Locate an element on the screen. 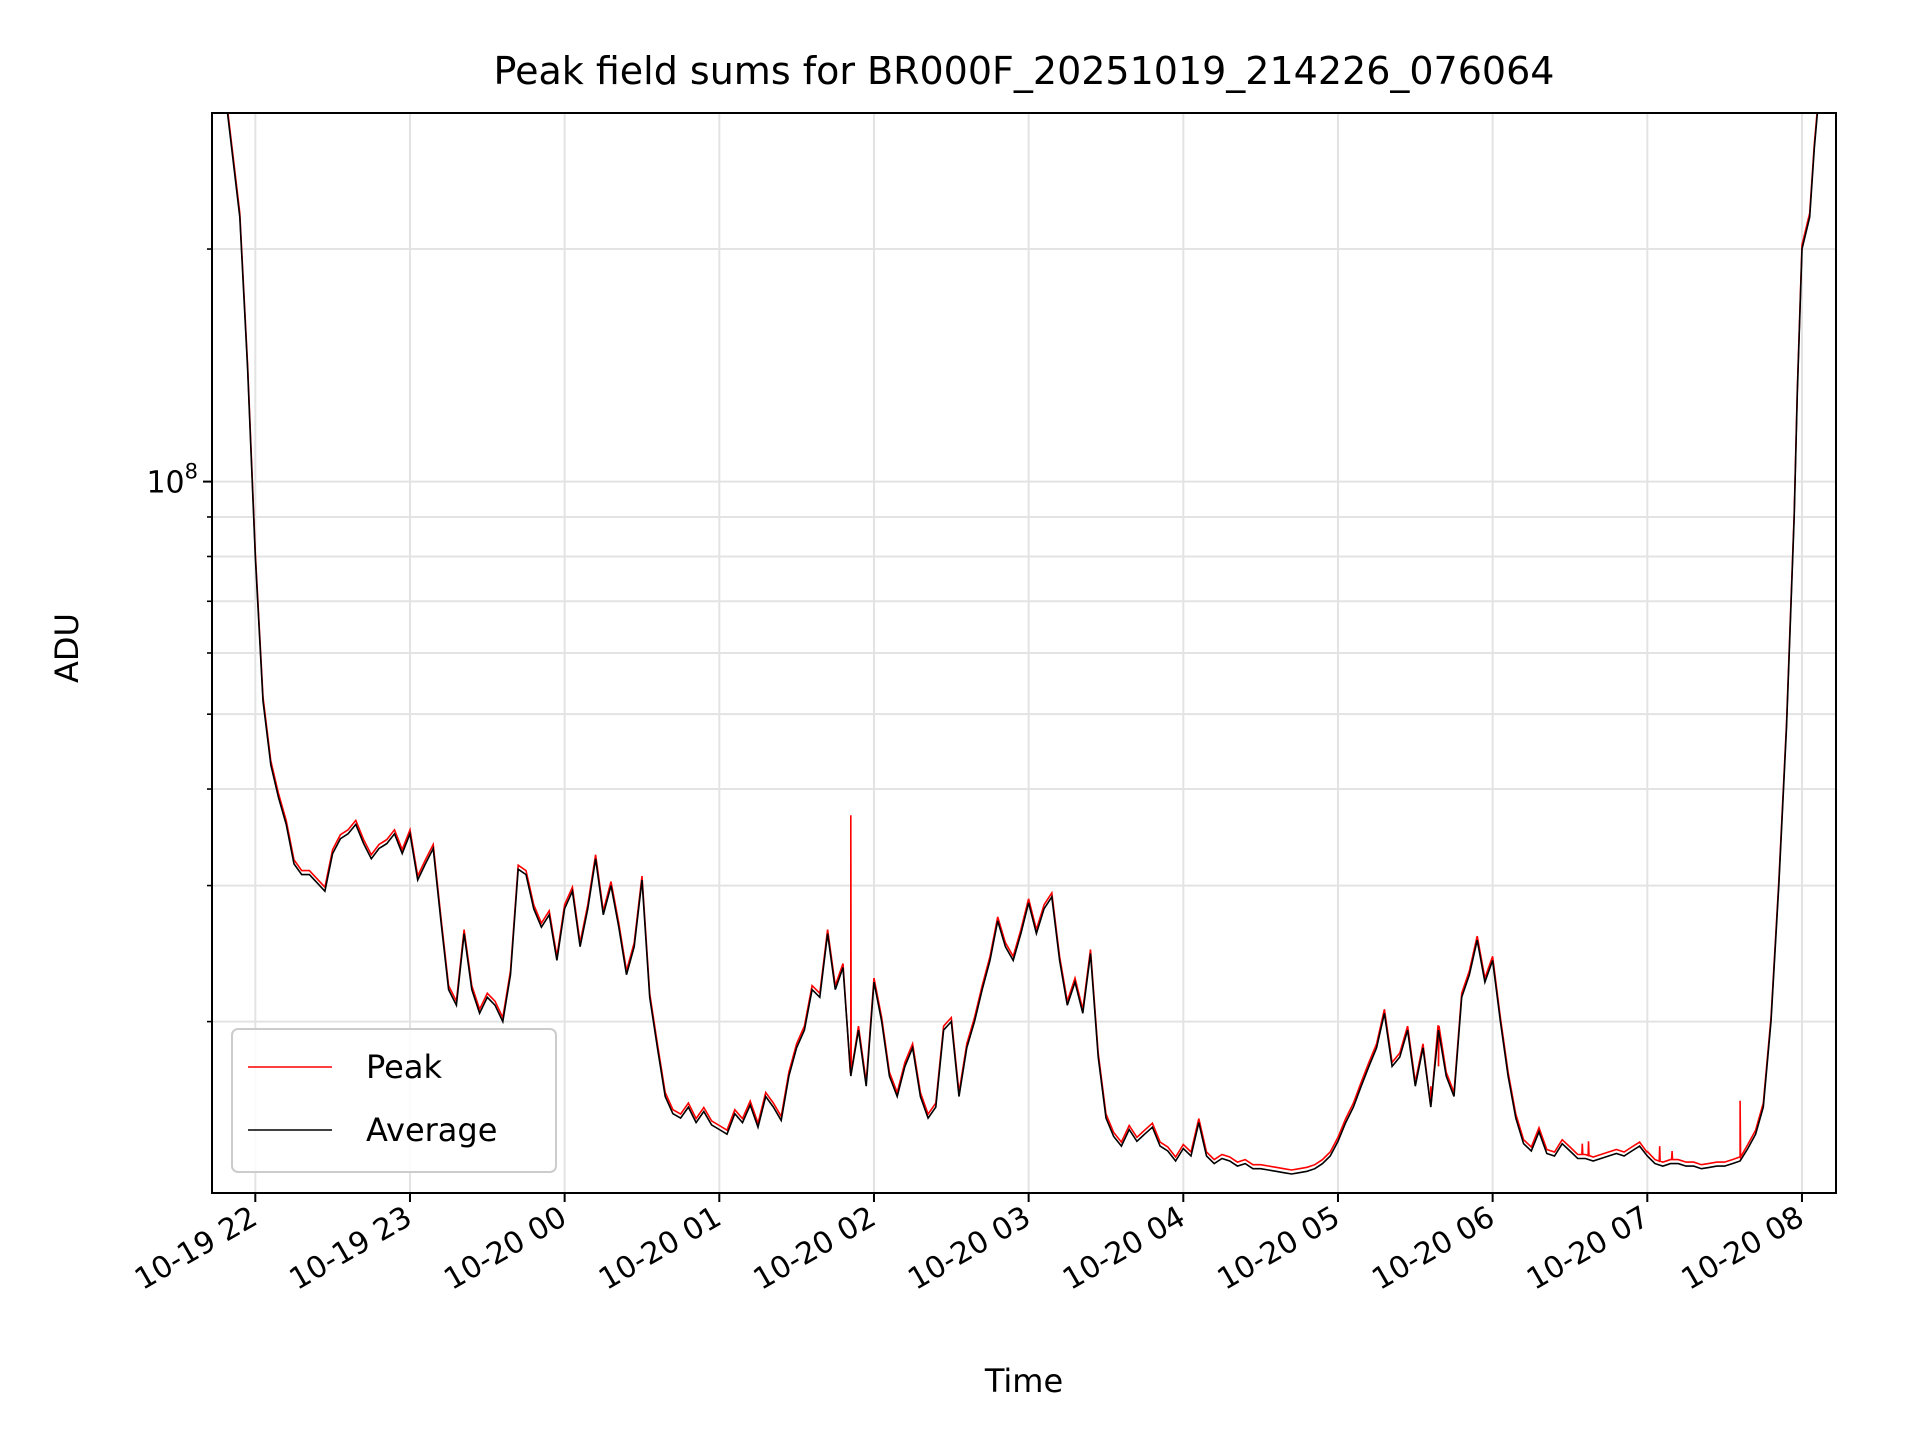 Image resolution: width=1920 pixels, height=1445 pixels. y-axis-label: ADU is located at coordinates (67, 648).